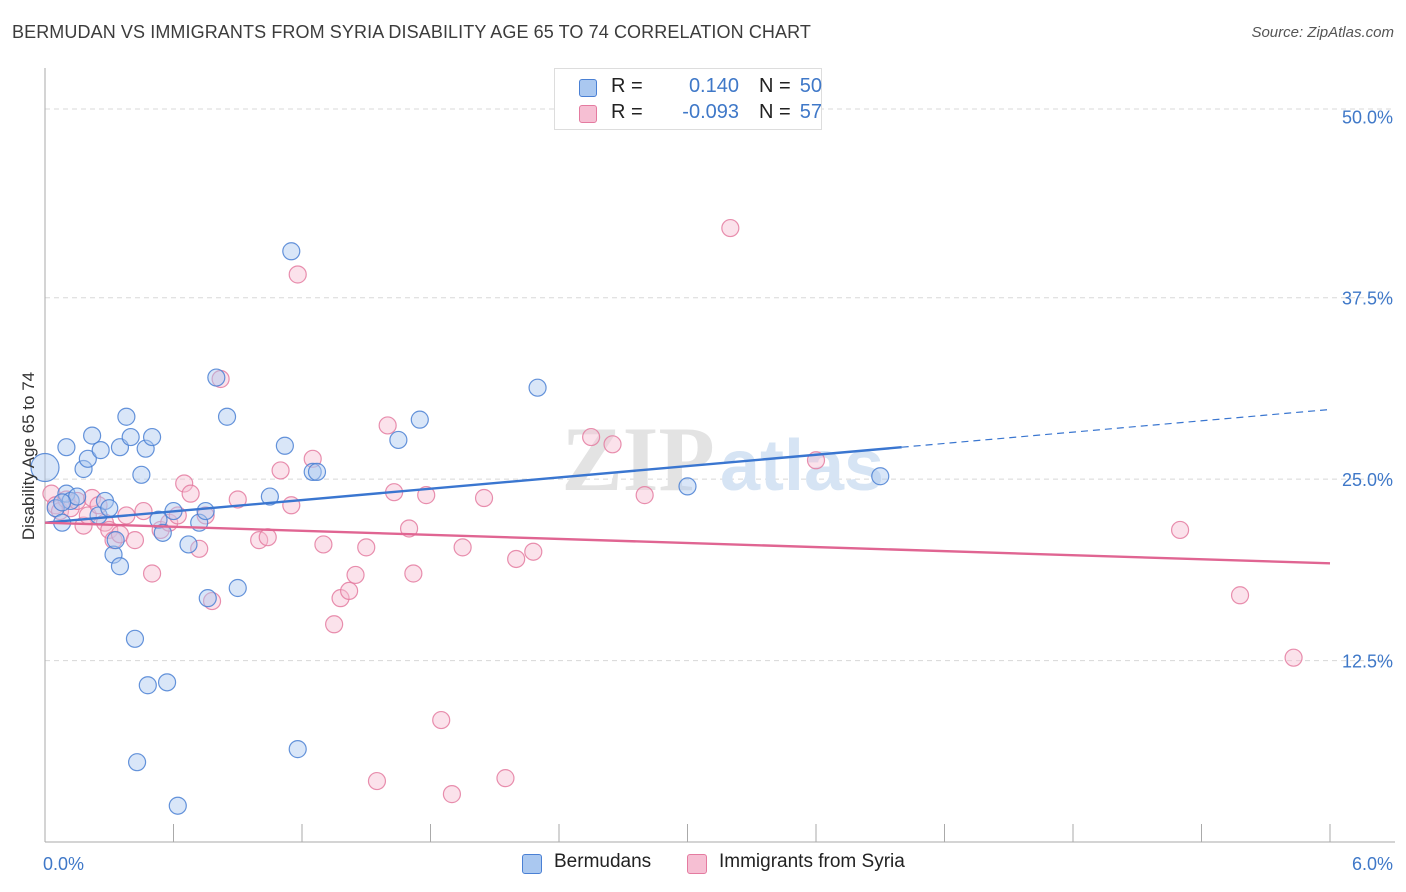 This screenshot has height=892, width=1406. Describe the element at coordinates (713, 86) in the screenshot. I see `r-value: 0.140` at that location.